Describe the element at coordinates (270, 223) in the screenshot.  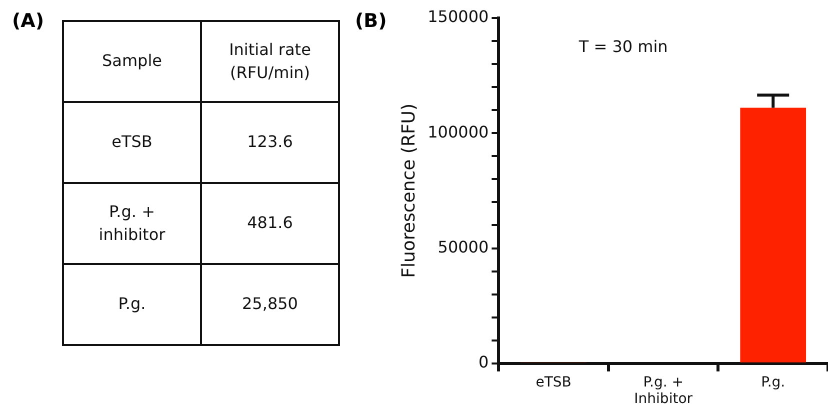
I see `text: 481.6` at that location.